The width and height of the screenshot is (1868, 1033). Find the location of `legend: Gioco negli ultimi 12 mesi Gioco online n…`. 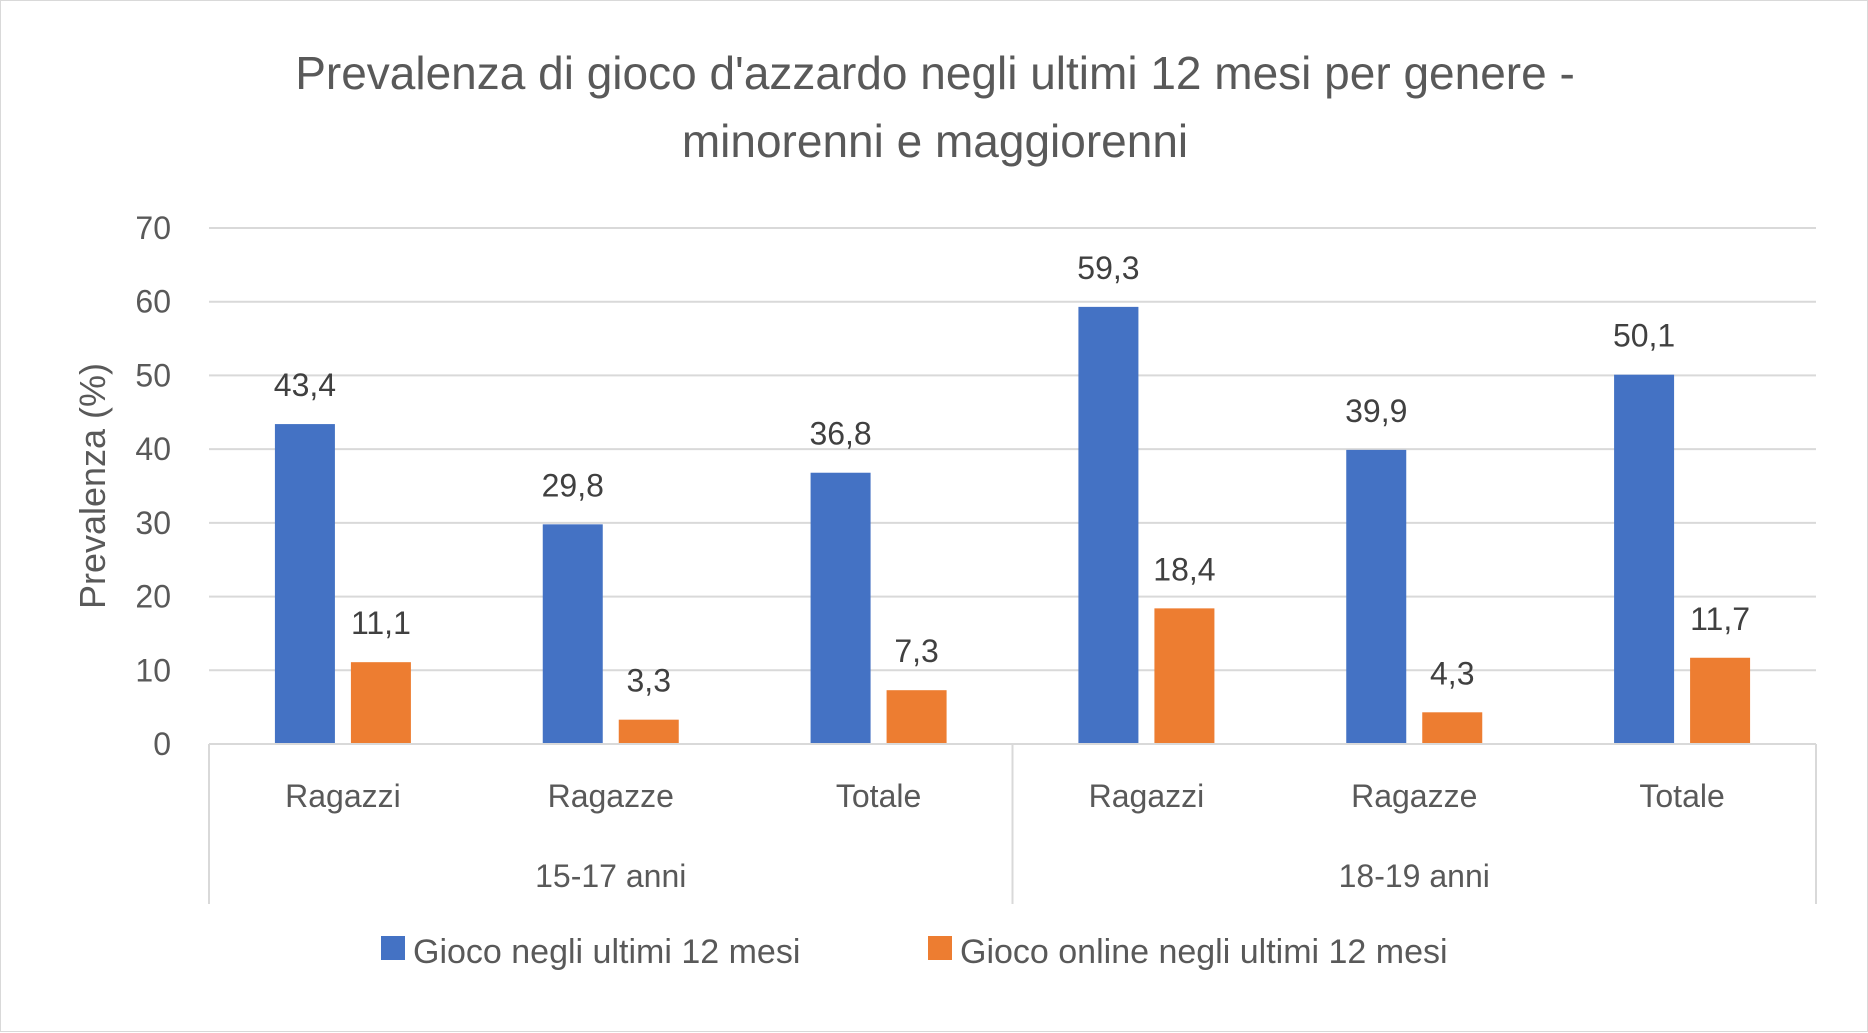

legend: Gioco negli ultimi 12 mesi Gioco online n… is located at coordinates (914, 952).